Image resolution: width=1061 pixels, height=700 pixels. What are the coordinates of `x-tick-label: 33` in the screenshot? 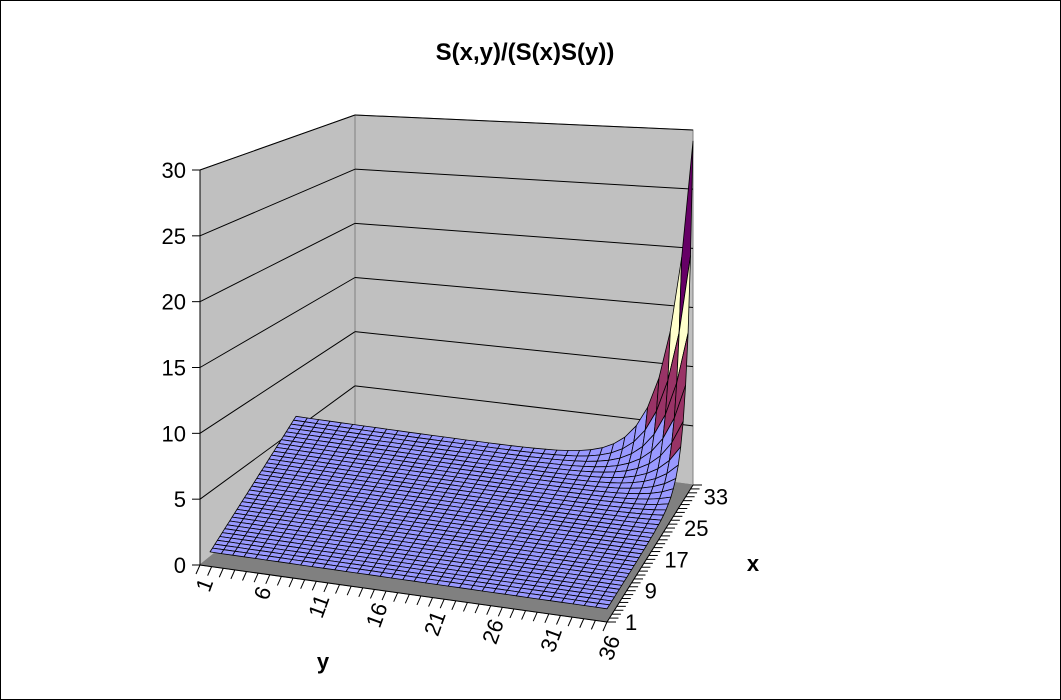 It's located at (716, 497).